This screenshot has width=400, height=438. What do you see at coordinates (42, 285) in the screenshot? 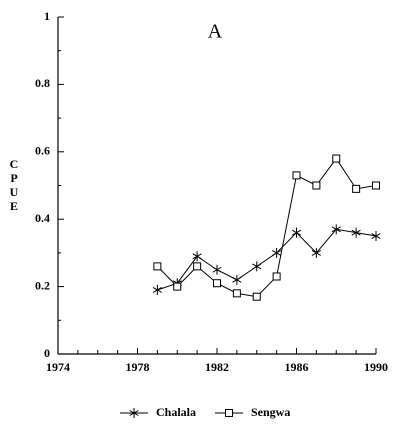
I see `y-tick-label: 0.2` at bounding box center [42, 285].